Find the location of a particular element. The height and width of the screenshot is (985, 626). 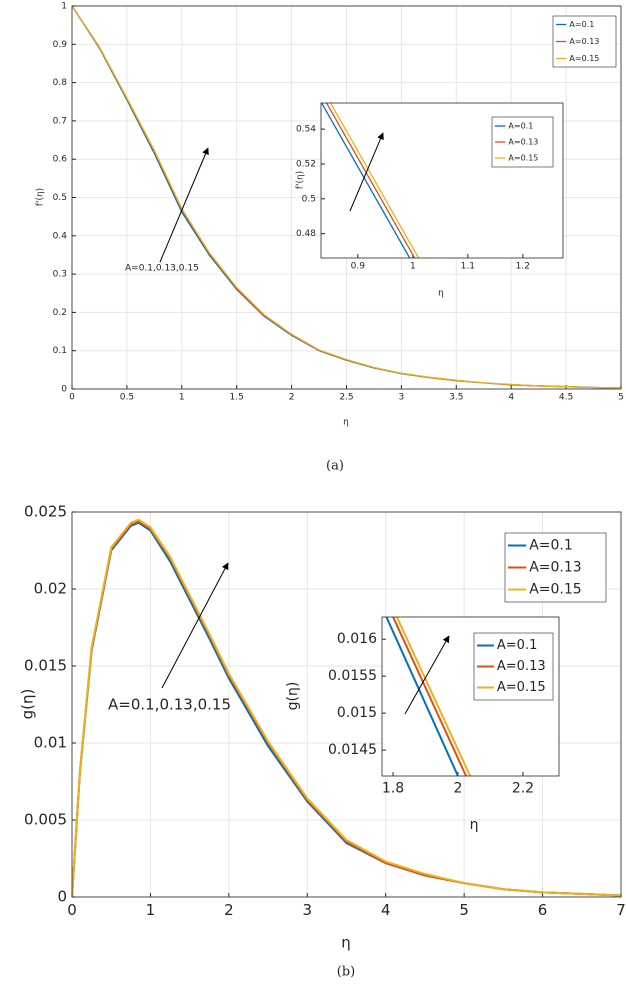

x-tick-label: 1.8 is located at coordinates (393, 789).